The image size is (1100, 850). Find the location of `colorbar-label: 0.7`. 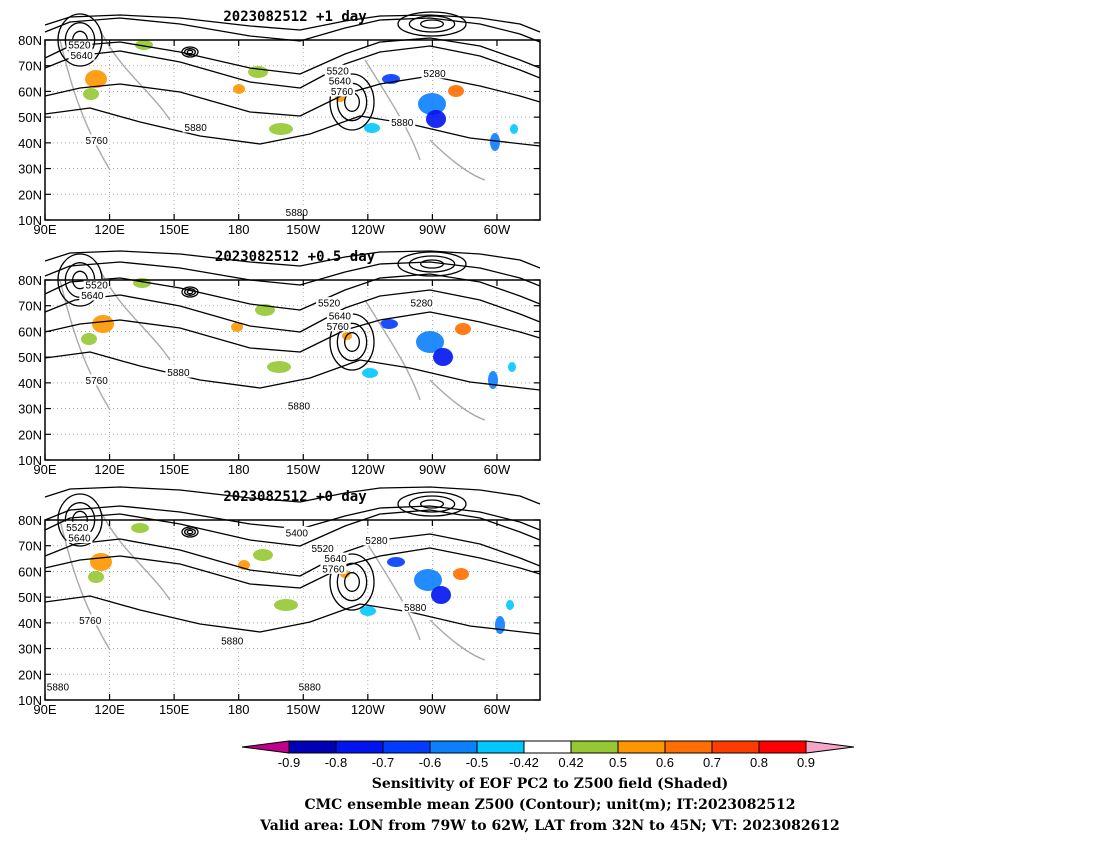

colorbar-label: 0.7 is located at coordinates (712, 762).